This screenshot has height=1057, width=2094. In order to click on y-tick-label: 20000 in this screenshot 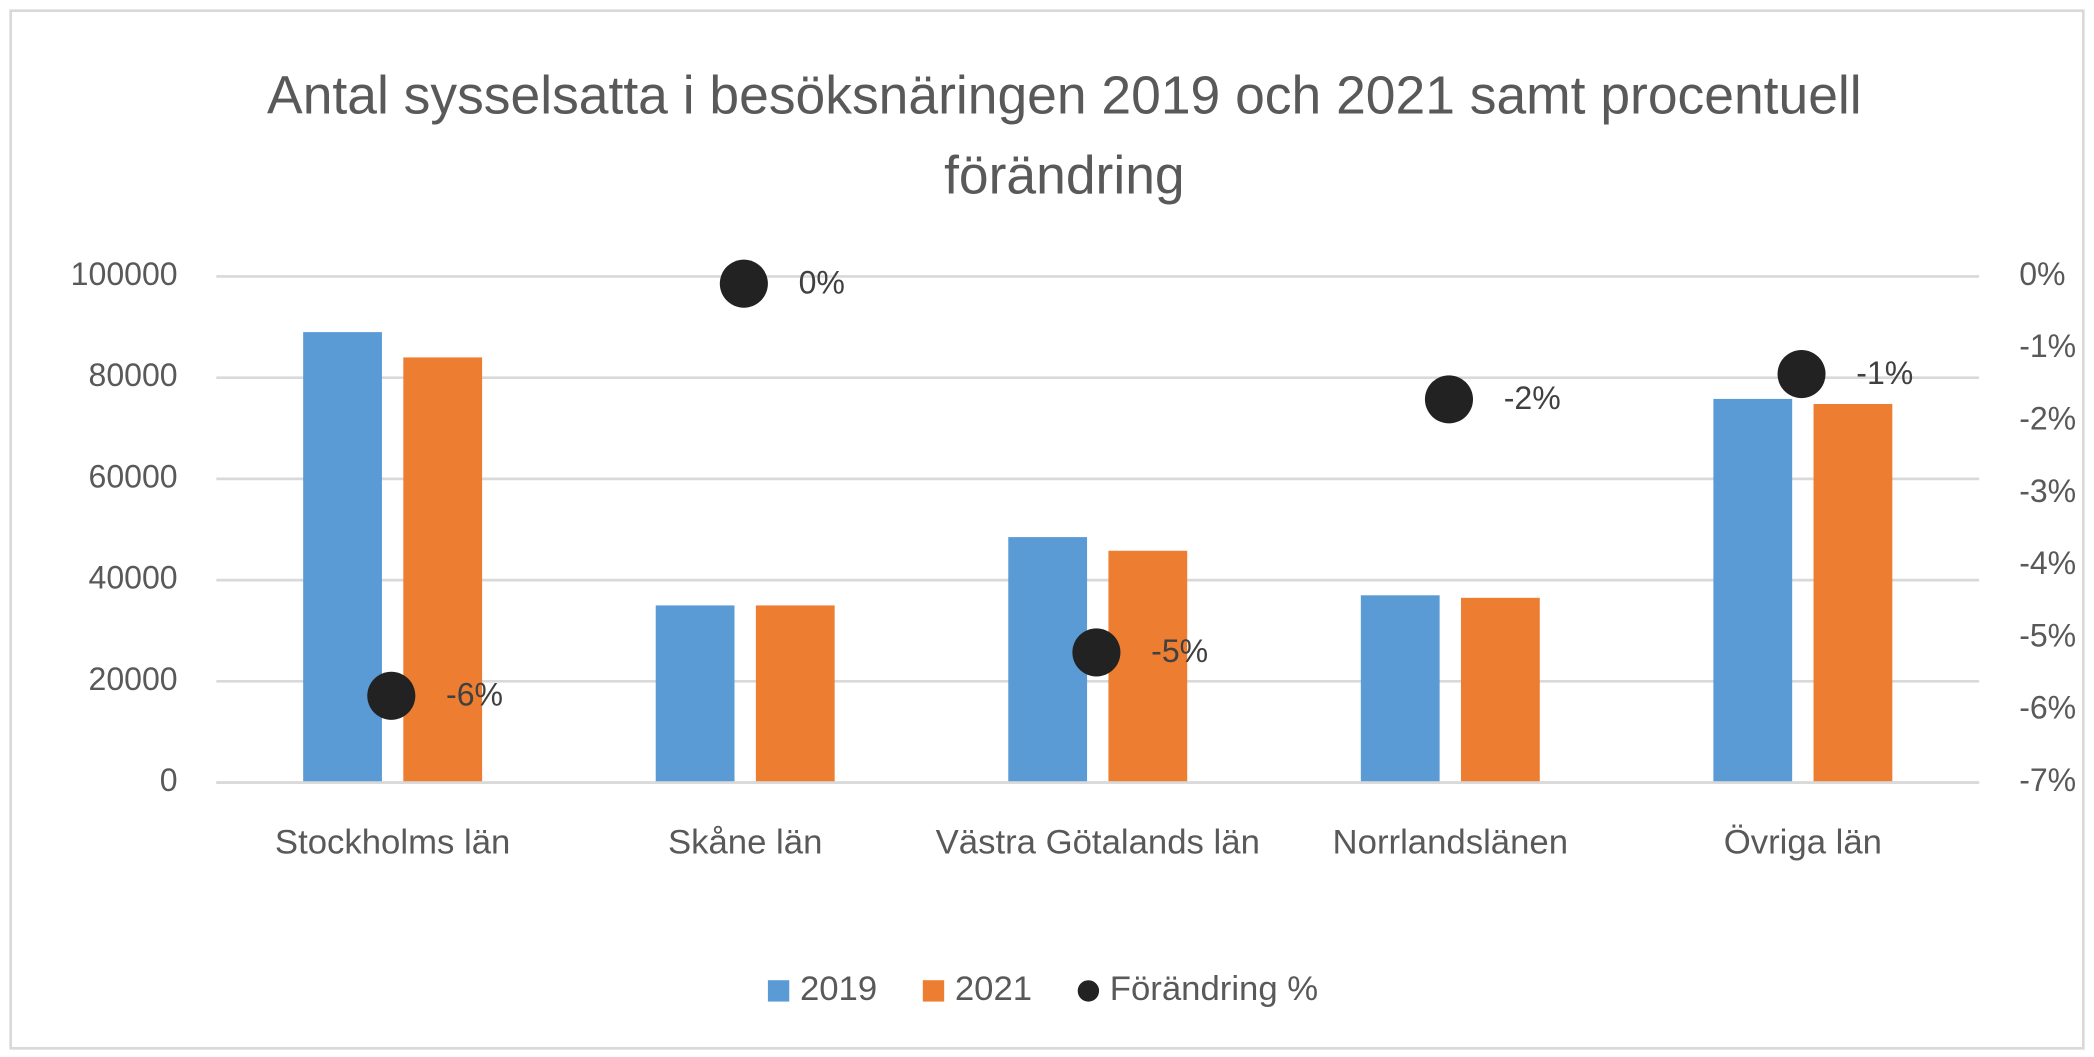, I will do `click(133, 679)`.